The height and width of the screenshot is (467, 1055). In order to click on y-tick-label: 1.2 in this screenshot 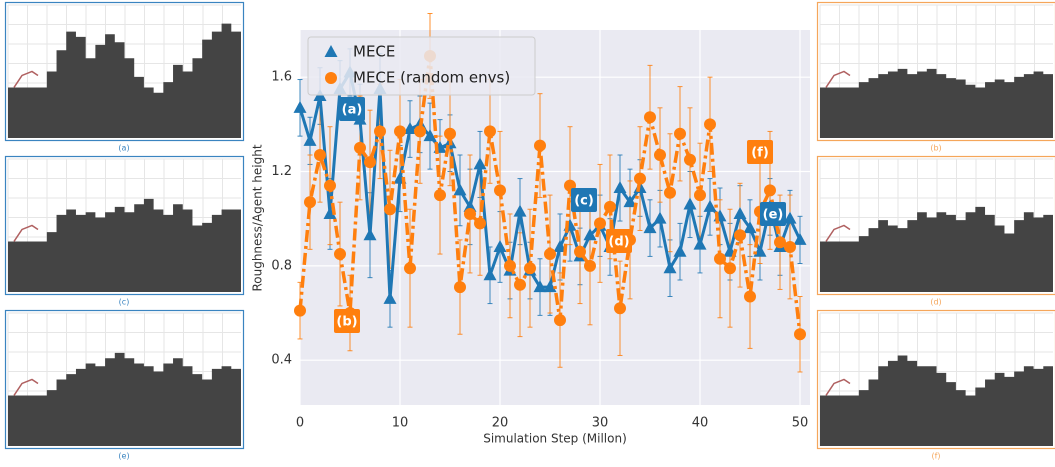, I will do `click(281, 171)`.